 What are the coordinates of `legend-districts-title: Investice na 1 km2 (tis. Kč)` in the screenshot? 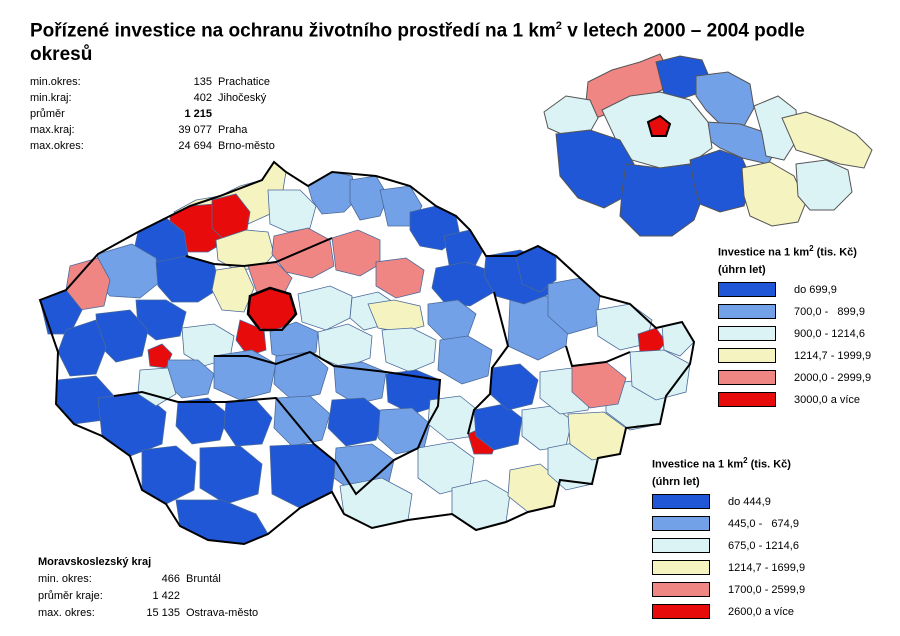 It's located at (721, 463).